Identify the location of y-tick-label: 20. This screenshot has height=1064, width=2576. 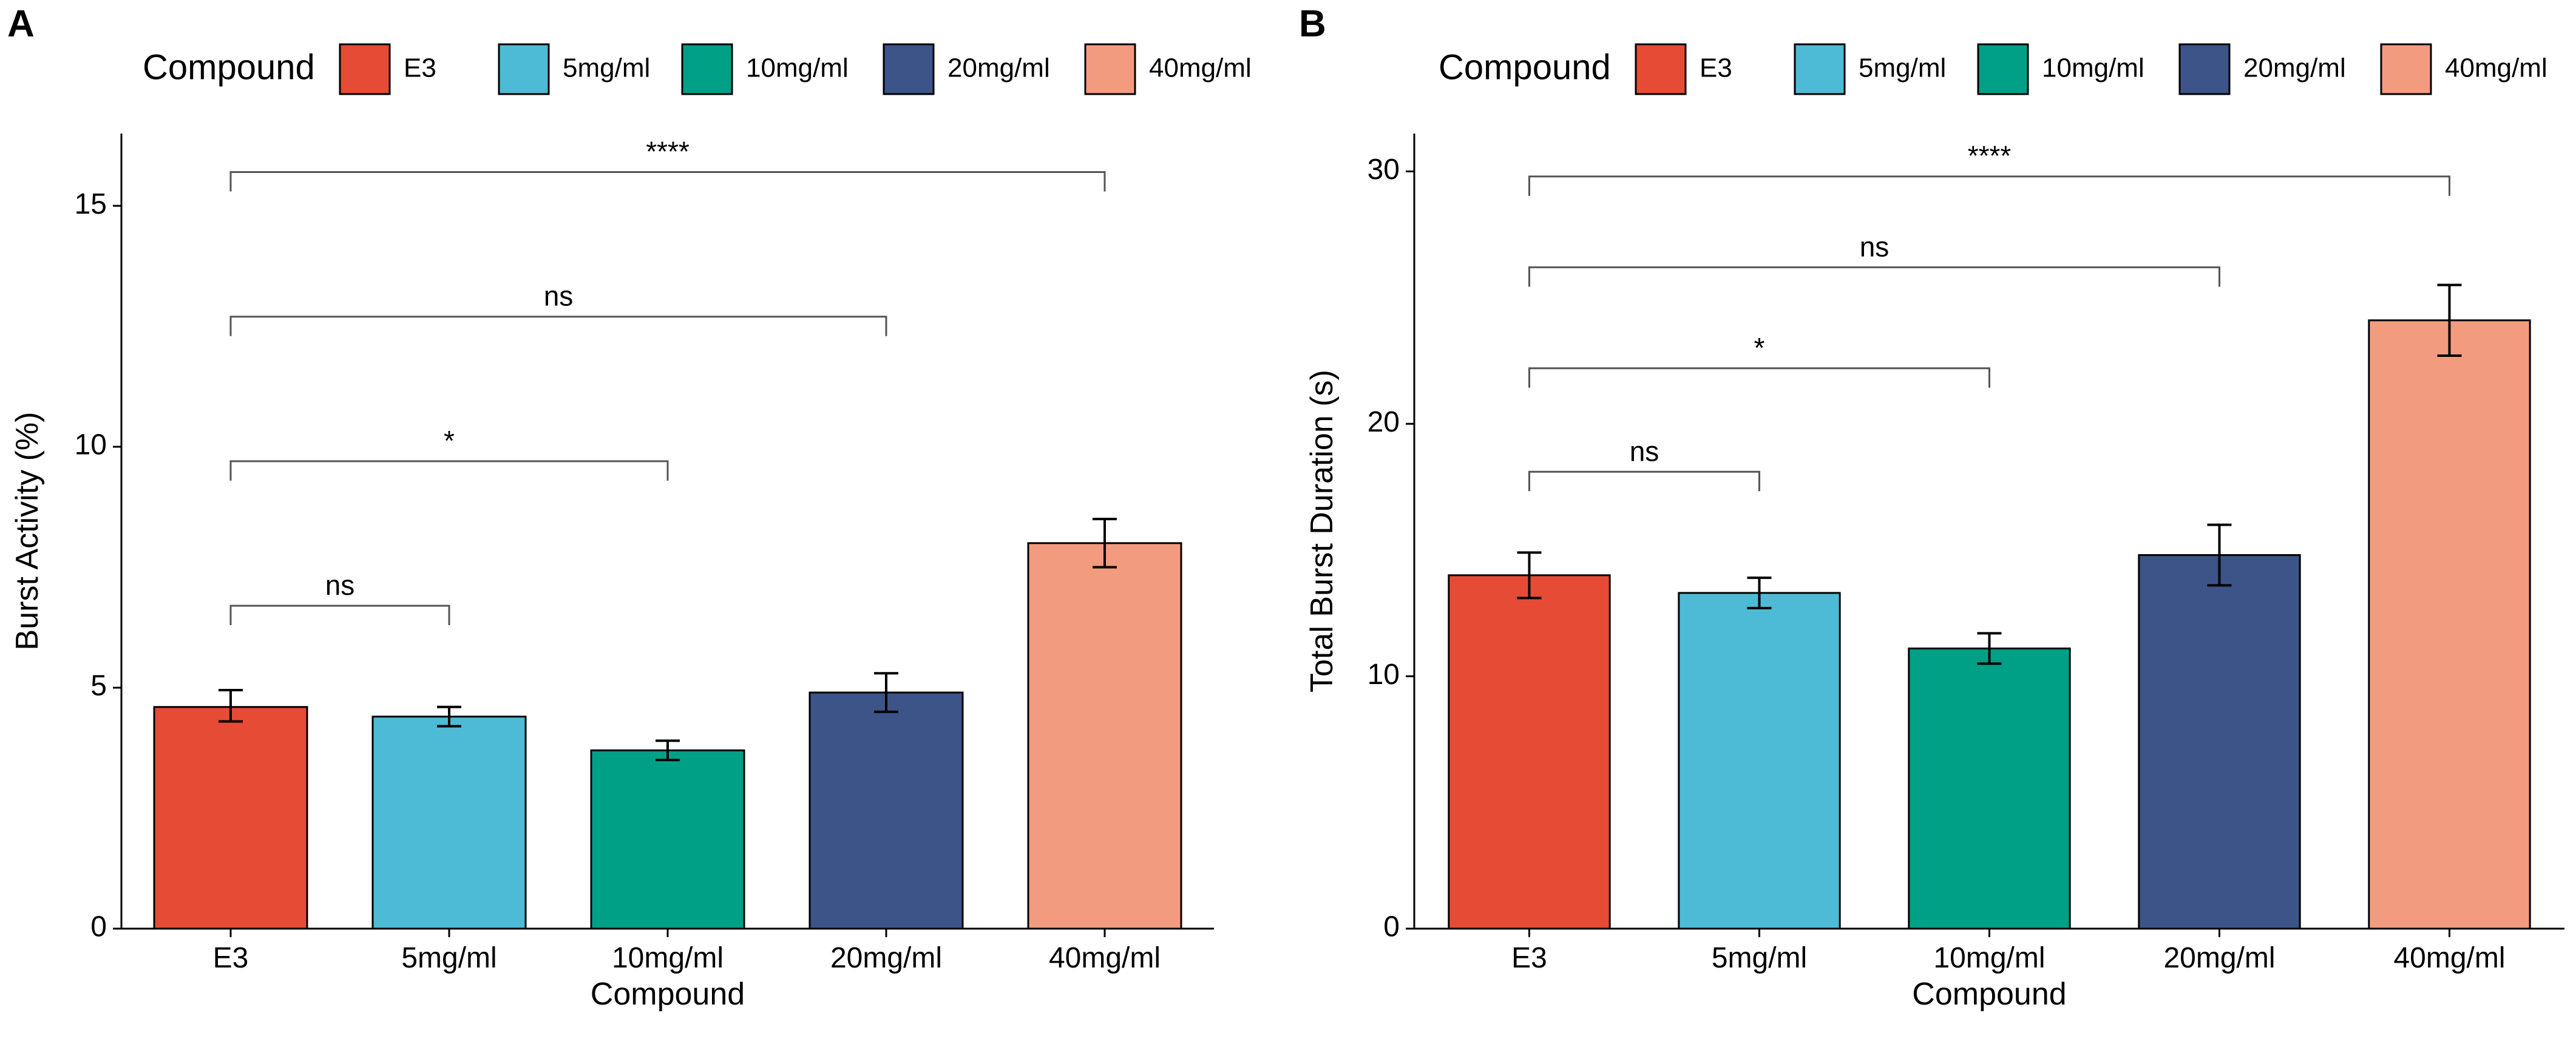
(1384, 422).